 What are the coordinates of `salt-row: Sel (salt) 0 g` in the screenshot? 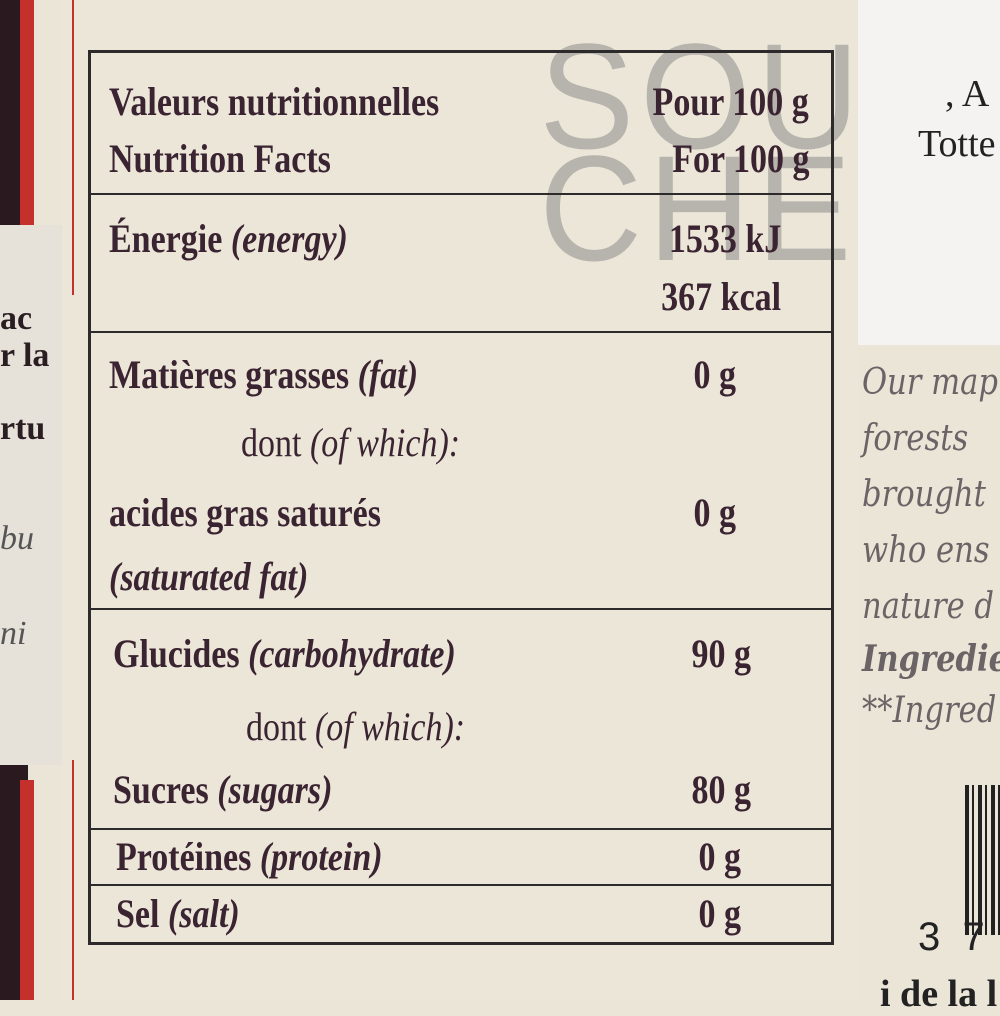 It's located at (429, 913).